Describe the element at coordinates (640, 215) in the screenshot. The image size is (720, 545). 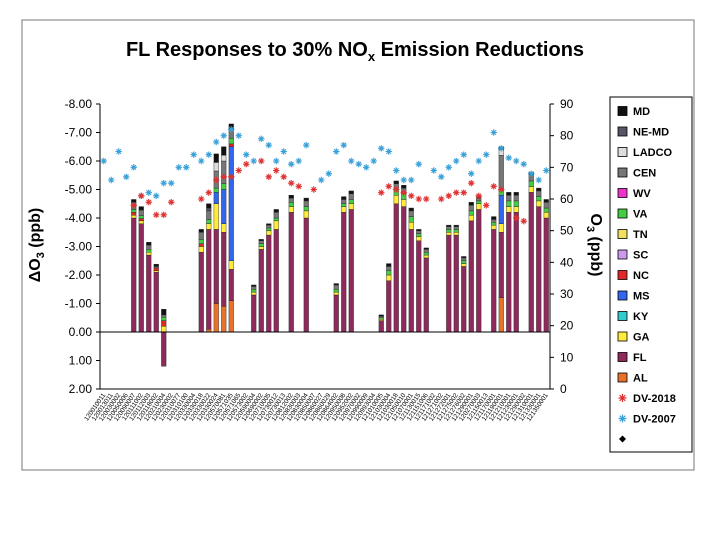
I see `legend-label: VA` at that location.